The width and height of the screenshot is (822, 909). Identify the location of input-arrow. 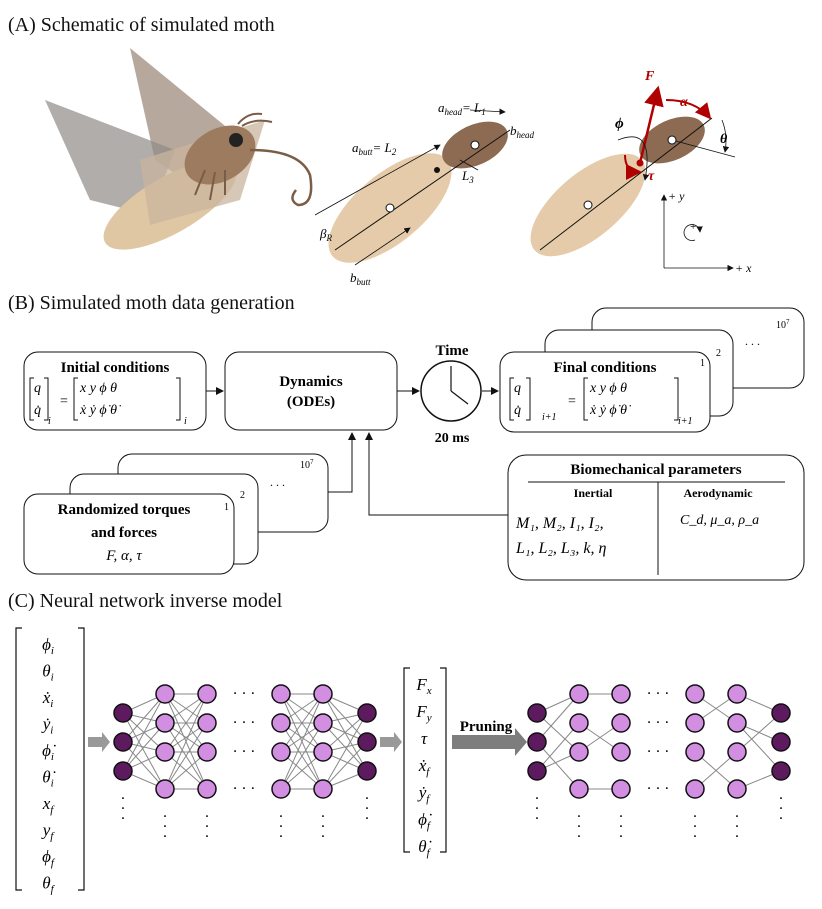
(99, 742).